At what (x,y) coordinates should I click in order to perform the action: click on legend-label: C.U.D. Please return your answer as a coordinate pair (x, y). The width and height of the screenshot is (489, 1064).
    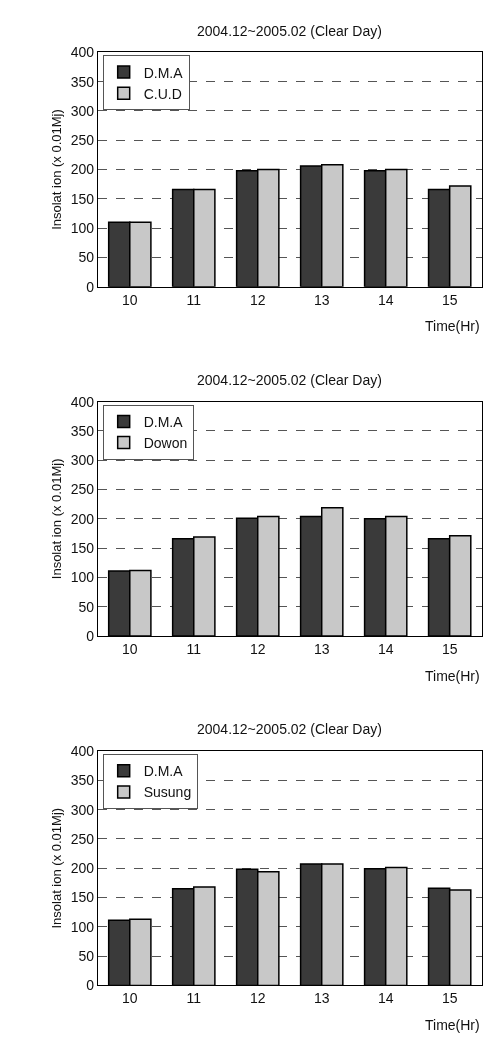
    Looking at the image, I should click on (162, 93).